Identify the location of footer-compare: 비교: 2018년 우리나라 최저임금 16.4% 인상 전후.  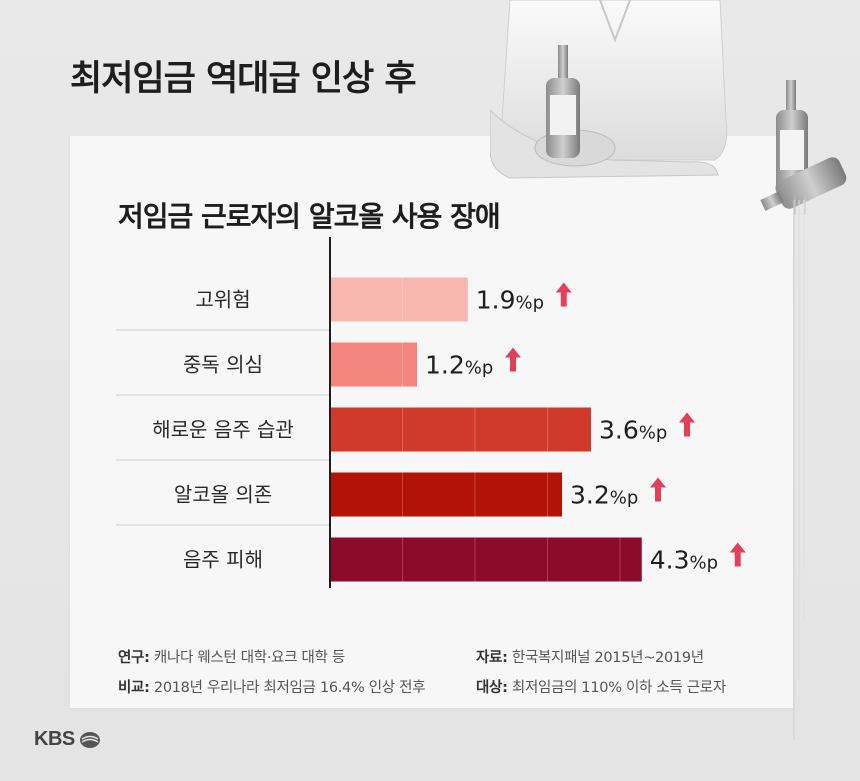
(272, 686).